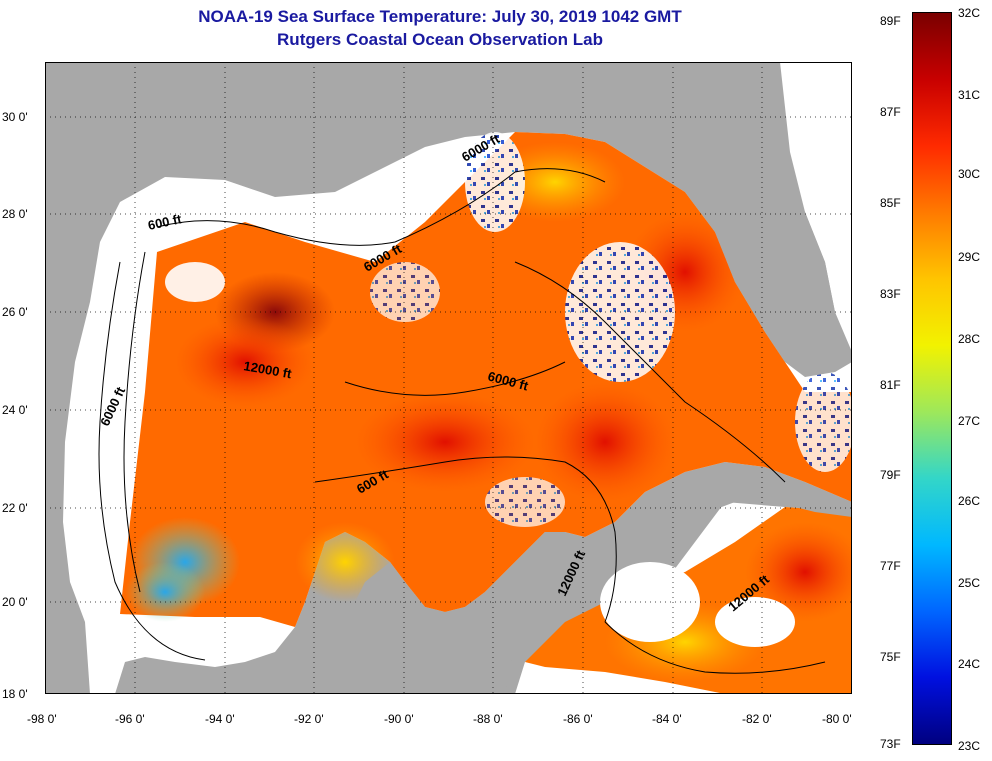 The image size is (992, 761). What do you see at coordinates (165, 222) in the screenshot?
I see `contour-label-600ft-north: 600 ft` at bounding box center [165, 222].